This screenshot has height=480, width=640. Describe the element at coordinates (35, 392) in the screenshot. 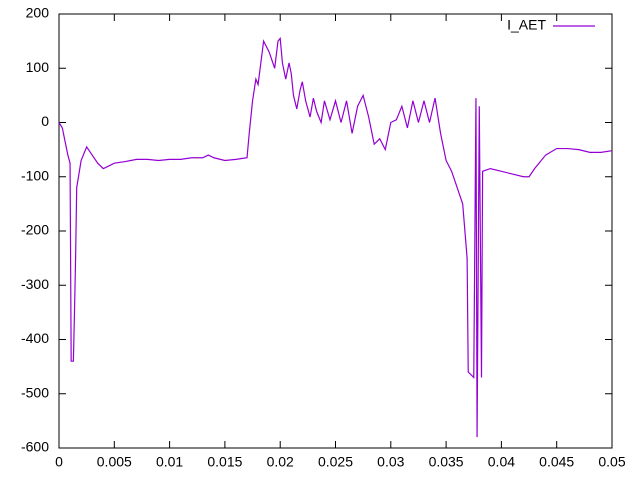

I see `y-tick-label: -500` at that location.